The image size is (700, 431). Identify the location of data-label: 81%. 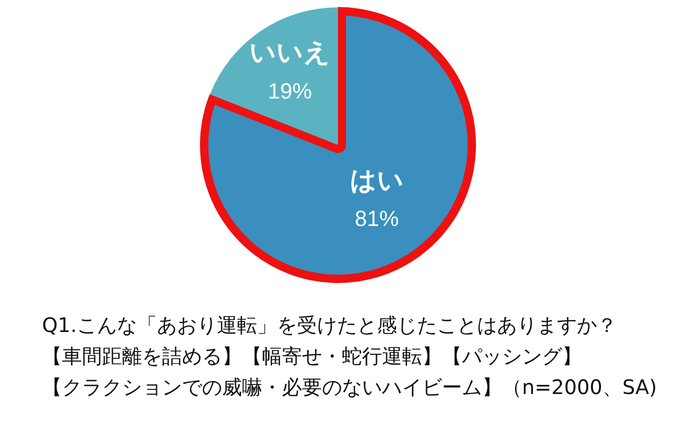
(376, 219).